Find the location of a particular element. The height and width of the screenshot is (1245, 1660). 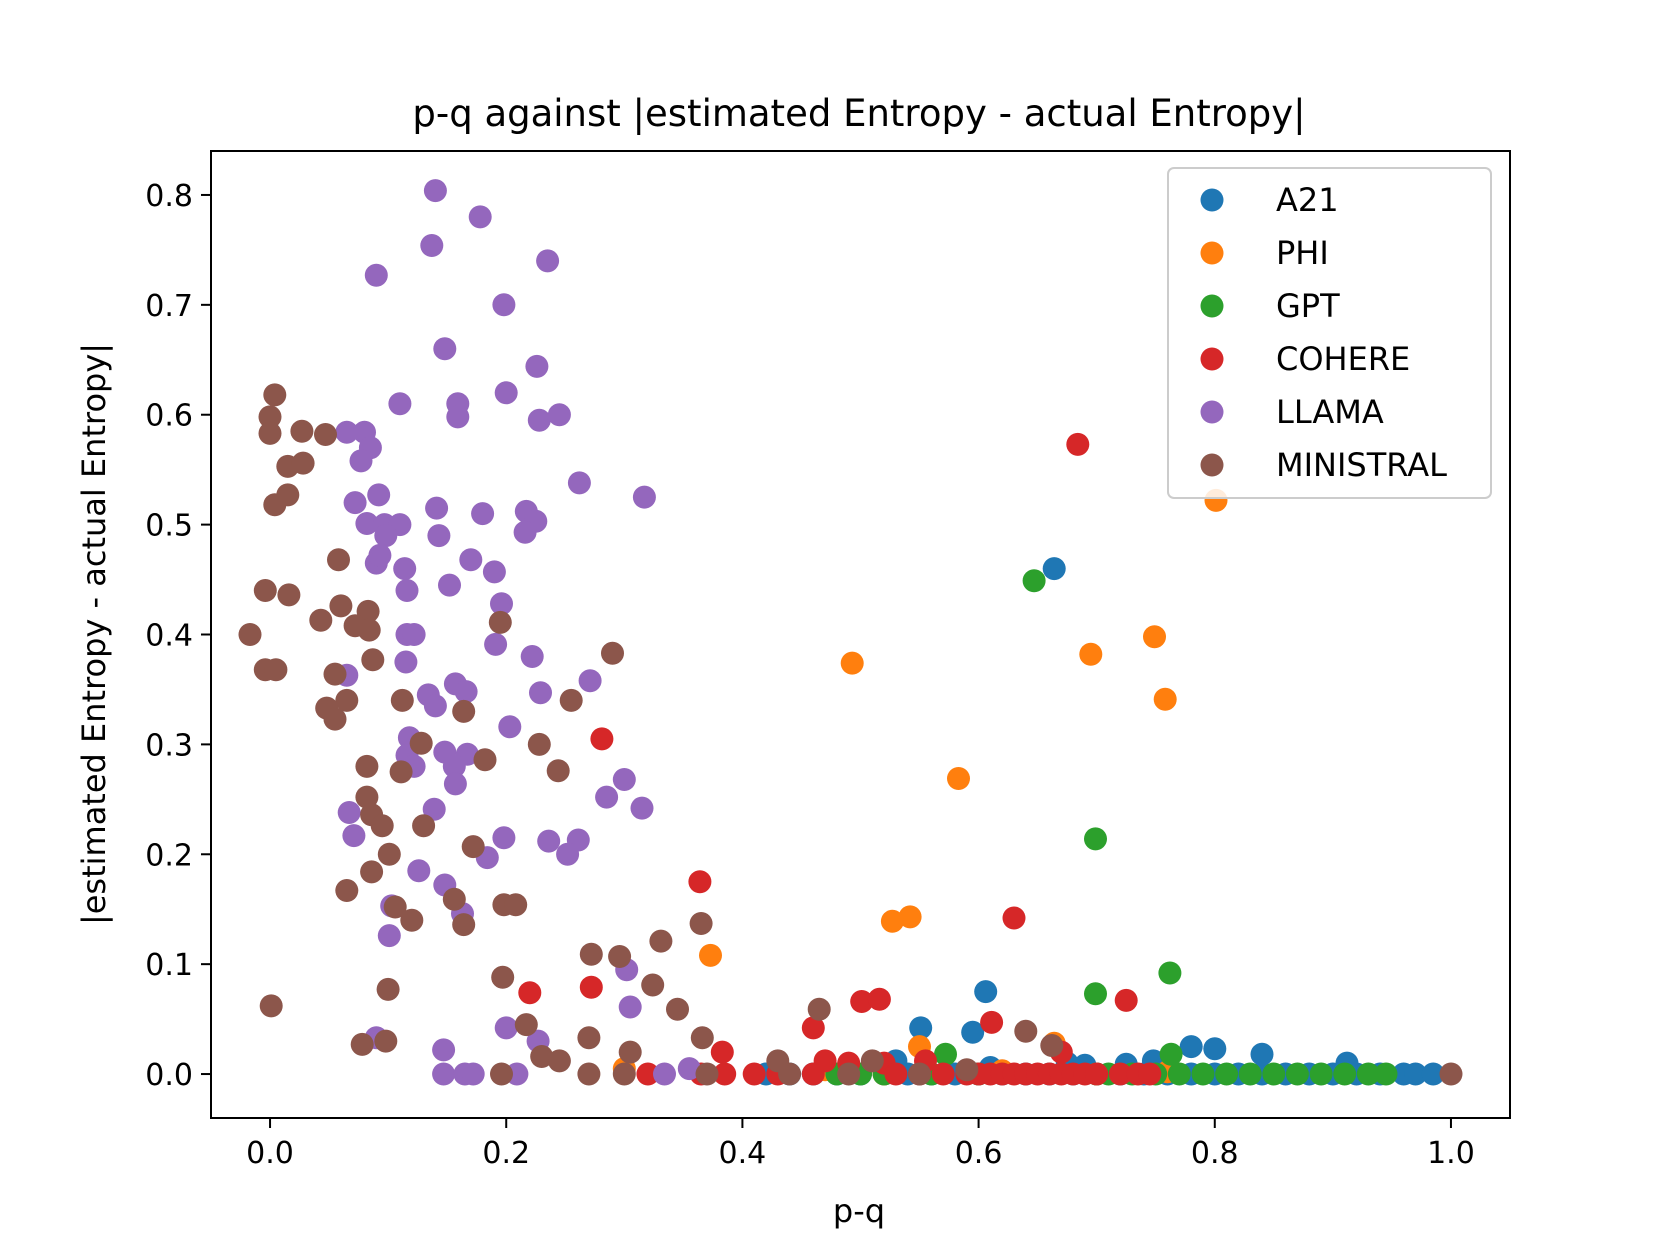

legend-marker-ministral is located at coordinates (1212, 465).